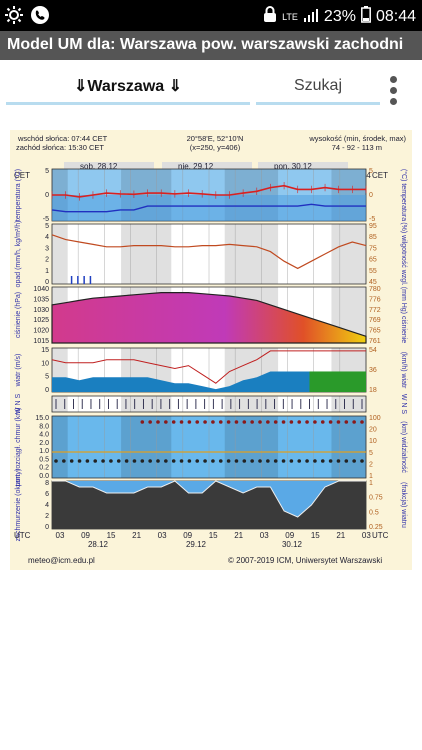 The height and width of the screenshot is (750, 422). What do you see at coordinates (209, 499) in the screenshot?
I see `cloud-cover-line` at bounding box center [209, 499].